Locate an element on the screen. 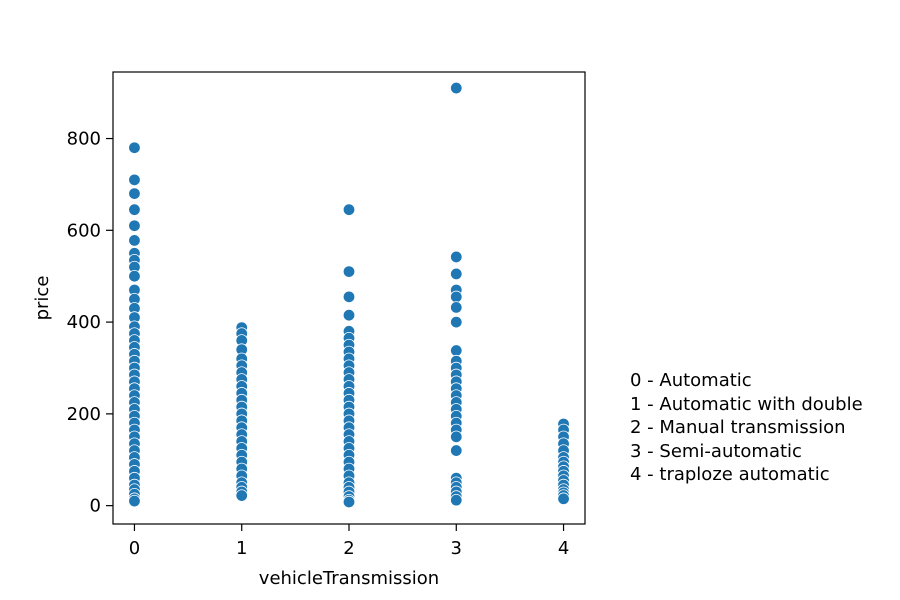 The width and height of the screenshot is (900, 600). legend-entry-1: 1 - Automatic with double is located at coordinates (746, 404).